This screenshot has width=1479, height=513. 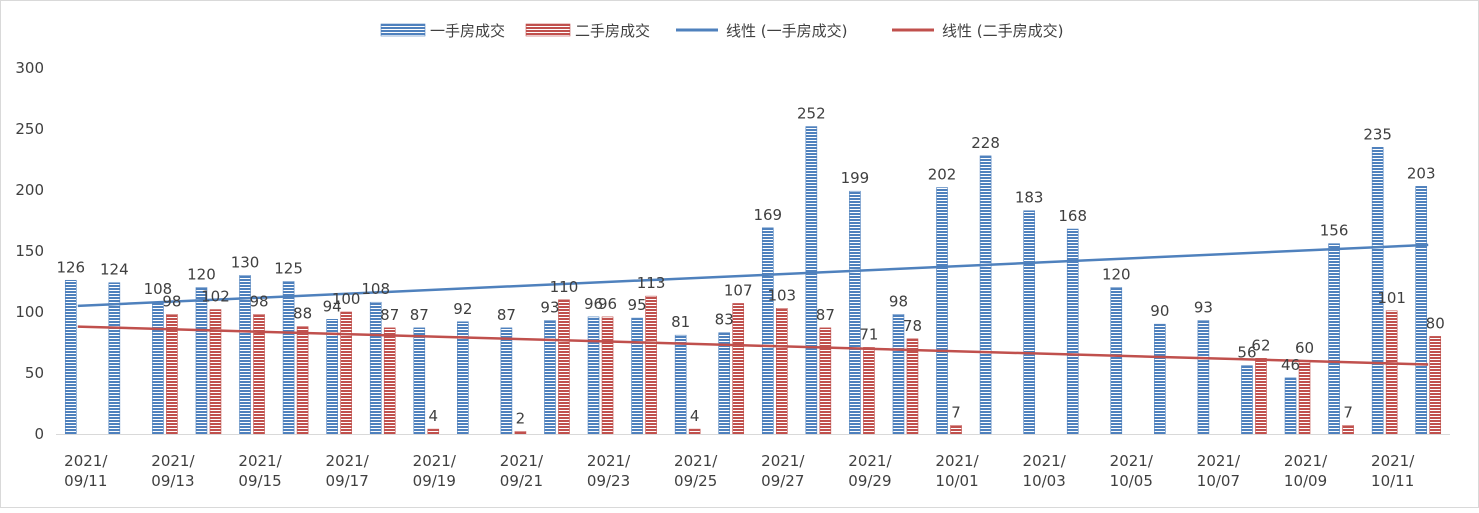 What do you see at coordinates (942, 175) in the screenshot?
I see `data-label: 202` at bounding box center [942, 175].